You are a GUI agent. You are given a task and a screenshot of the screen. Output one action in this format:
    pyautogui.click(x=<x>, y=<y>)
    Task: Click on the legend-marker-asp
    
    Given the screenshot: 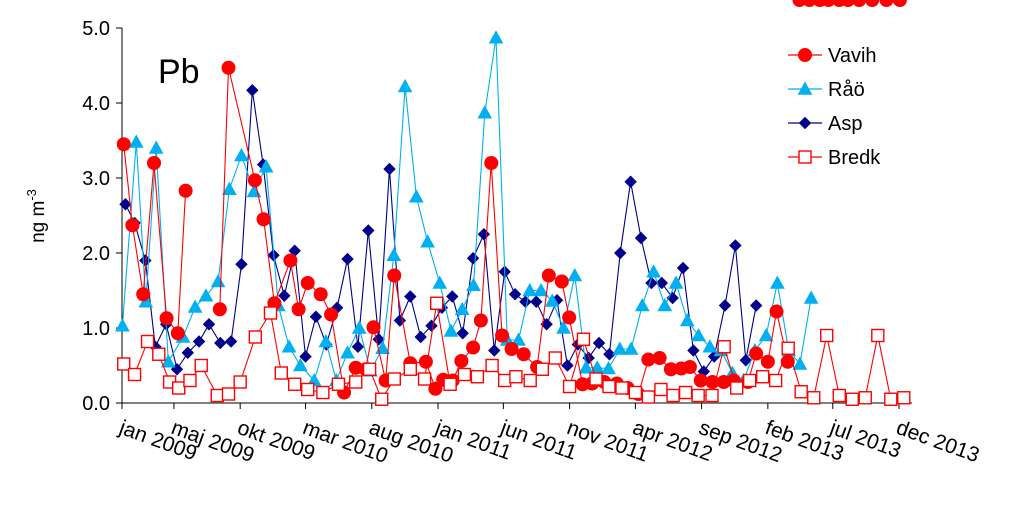 What is the action you would take?
    pyautogui.click(x=805, y=123)
    